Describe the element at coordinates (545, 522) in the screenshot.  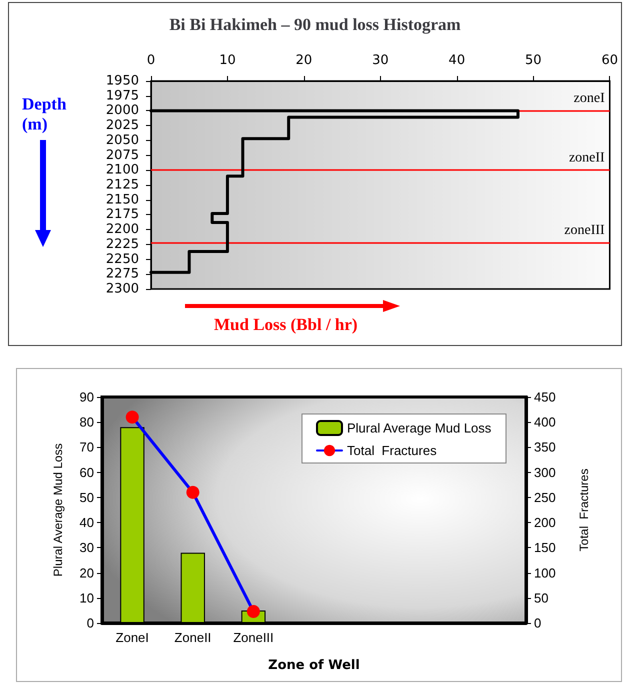
I see `y2-tick-label: 200` at that location.